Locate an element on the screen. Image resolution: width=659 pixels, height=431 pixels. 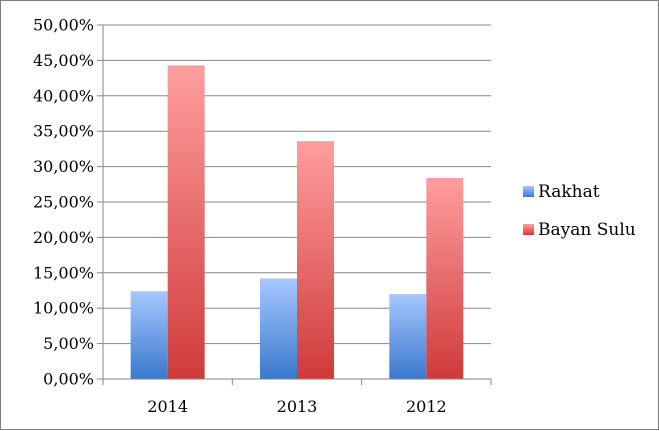
x-tick-label: 2014 is located at coordinates (167, 406).